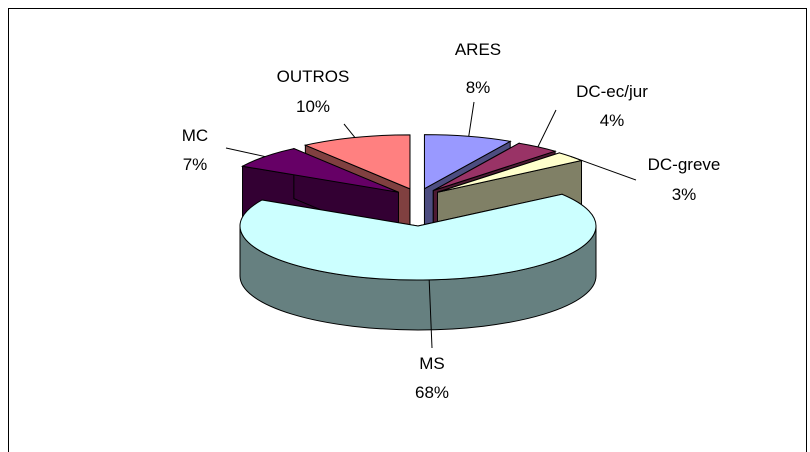  I want to click on slice-label-outros: OUTROS, so click(313, 76).